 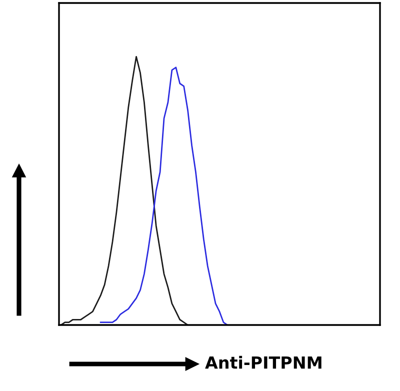 What do you see at coordinates (263, 362) in the screenshot?
I see `x-axis-title: Anti-PITPNM` at bounding box center [263, 362].